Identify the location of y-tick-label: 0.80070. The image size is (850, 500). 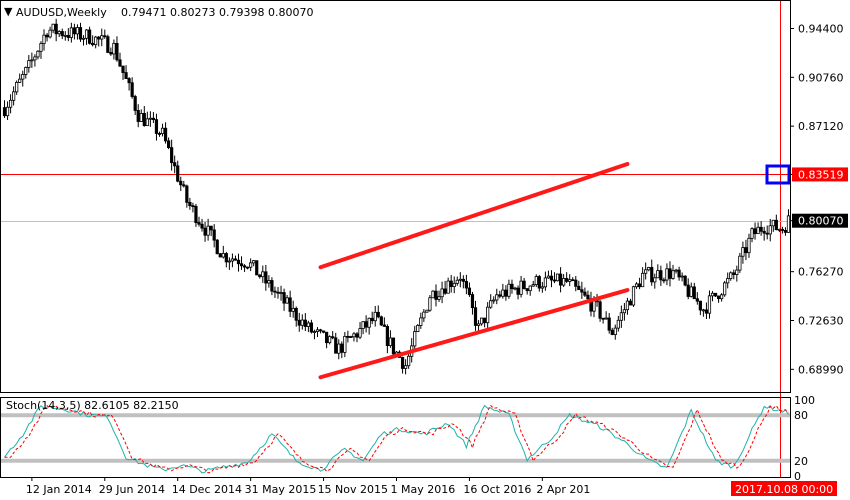
(821, 221).